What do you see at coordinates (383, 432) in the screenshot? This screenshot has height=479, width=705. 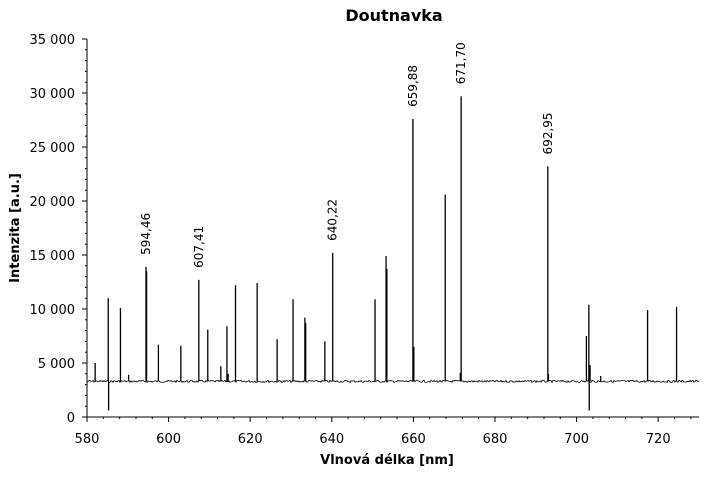 I see `x-ticks: 580 600 620 640 660 680 700 720` at bounding box center [383, 432].